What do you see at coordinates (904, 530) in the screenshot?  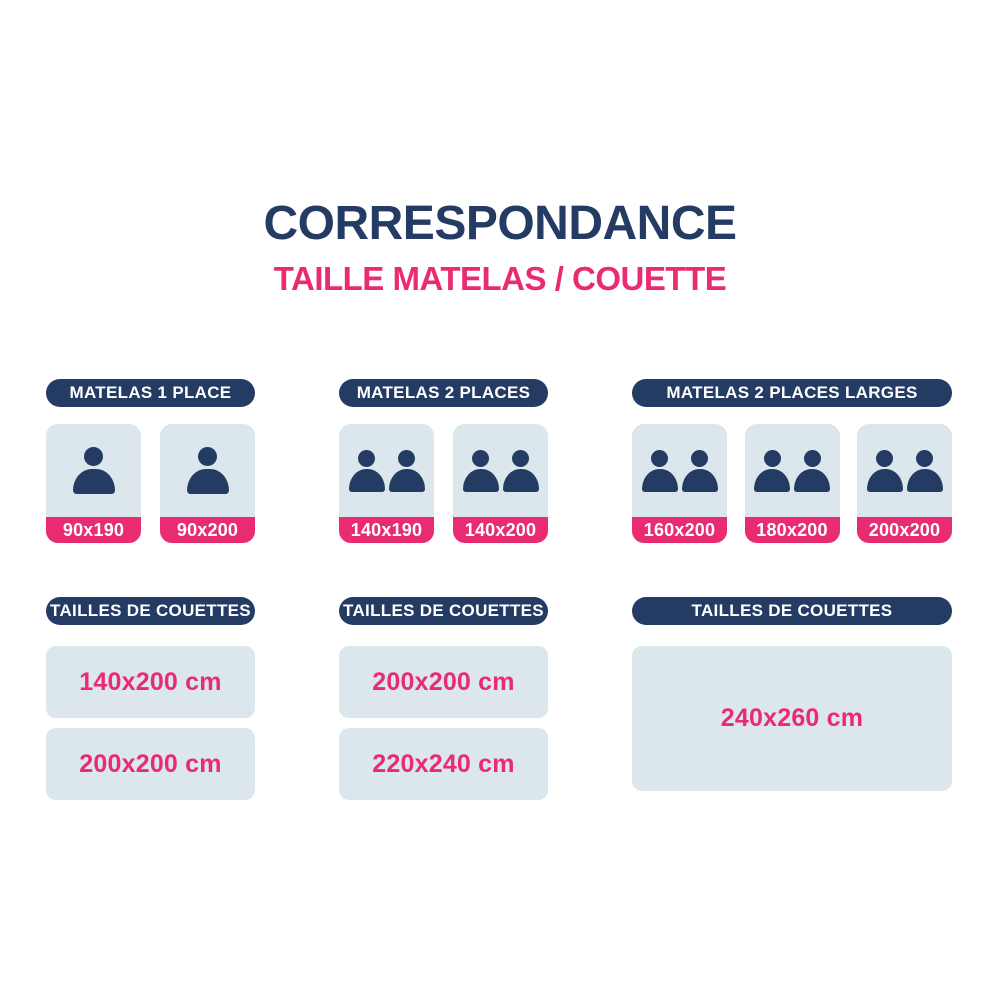 I see `mattress-size-badge: 200x200` at bounding box center [904, 530].